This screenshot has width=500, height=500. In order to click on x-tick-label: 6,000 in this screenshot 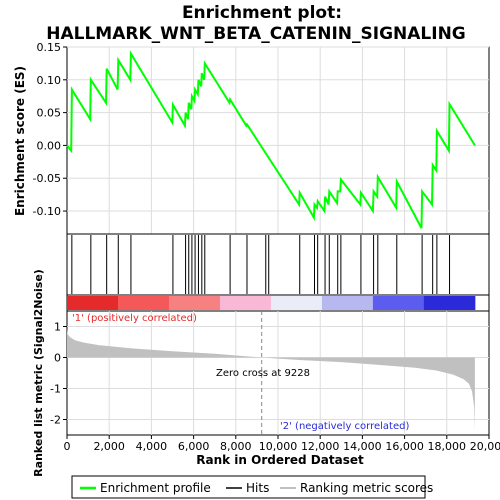, I will do `click(194, 446)`.